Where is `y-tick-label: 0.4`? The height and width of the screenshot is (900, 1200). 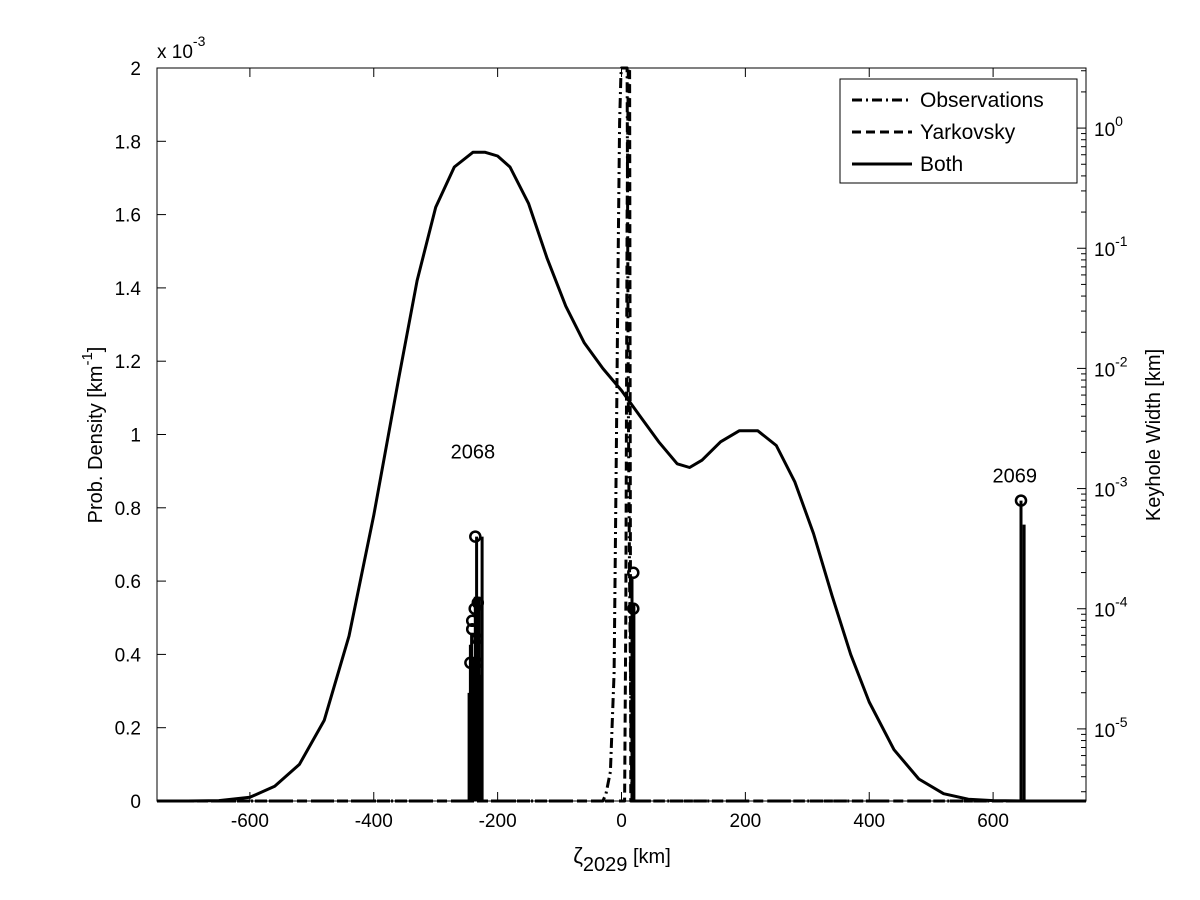 y-tick-label: 0.4 is located at coordinates (128, 655).